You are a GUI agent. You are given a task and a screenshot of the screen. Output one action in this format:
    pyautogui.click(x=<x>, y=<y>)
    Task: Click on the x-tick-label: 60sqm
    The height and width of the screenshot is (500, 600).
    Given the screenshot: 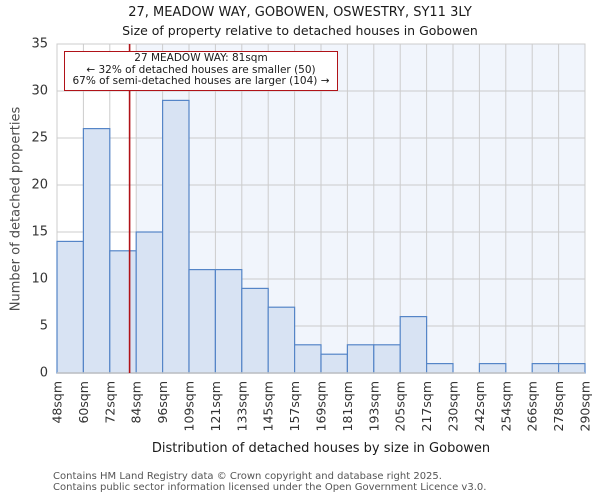 What is the action you would take?
    pyautogui.click(x=83, y=402)
    